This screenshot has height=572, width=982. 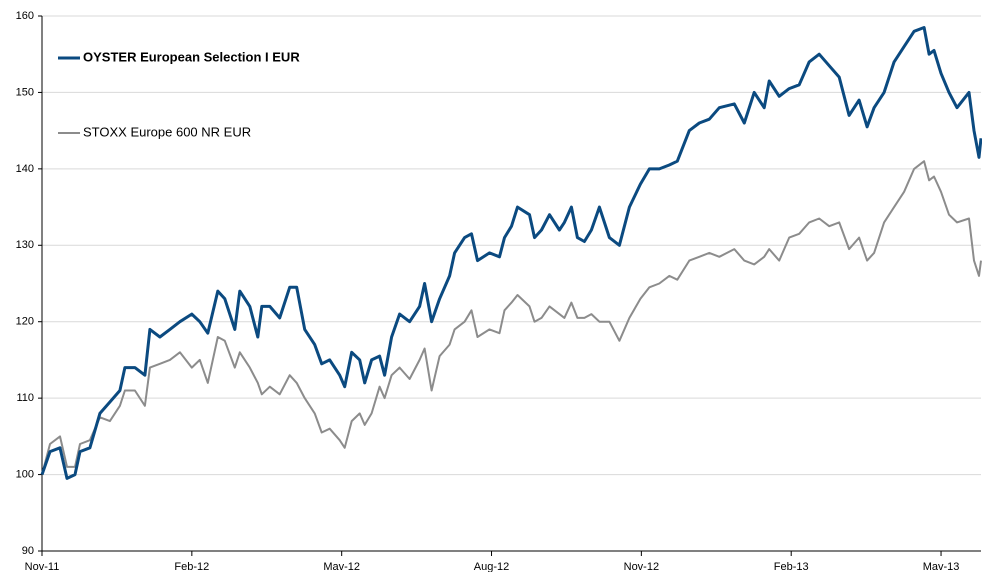 What do you see at coordinates (491, 566) in the screenshot?
I see `x-tick-label: Aug-12` at bounding box center [491, 566].